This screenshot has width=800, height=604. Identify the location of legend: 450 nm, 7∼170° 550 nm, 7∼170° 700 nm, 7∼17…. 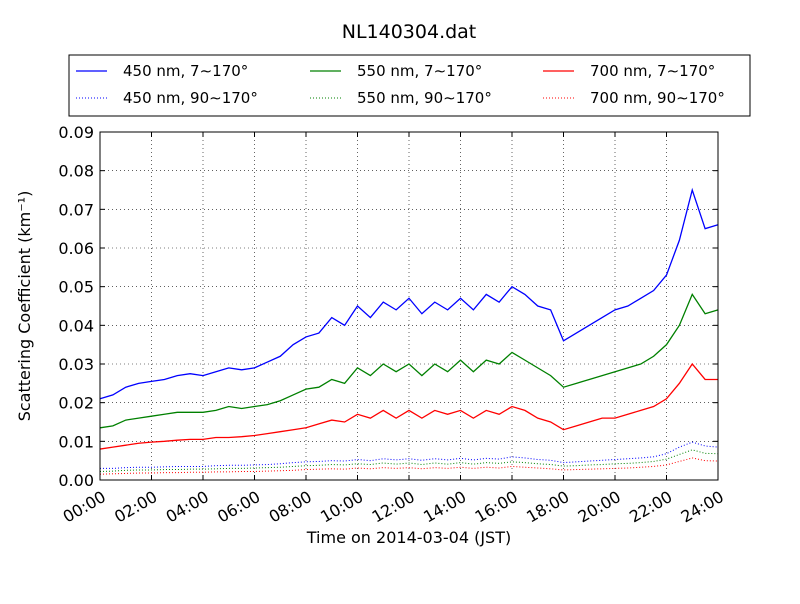
(409, 85).